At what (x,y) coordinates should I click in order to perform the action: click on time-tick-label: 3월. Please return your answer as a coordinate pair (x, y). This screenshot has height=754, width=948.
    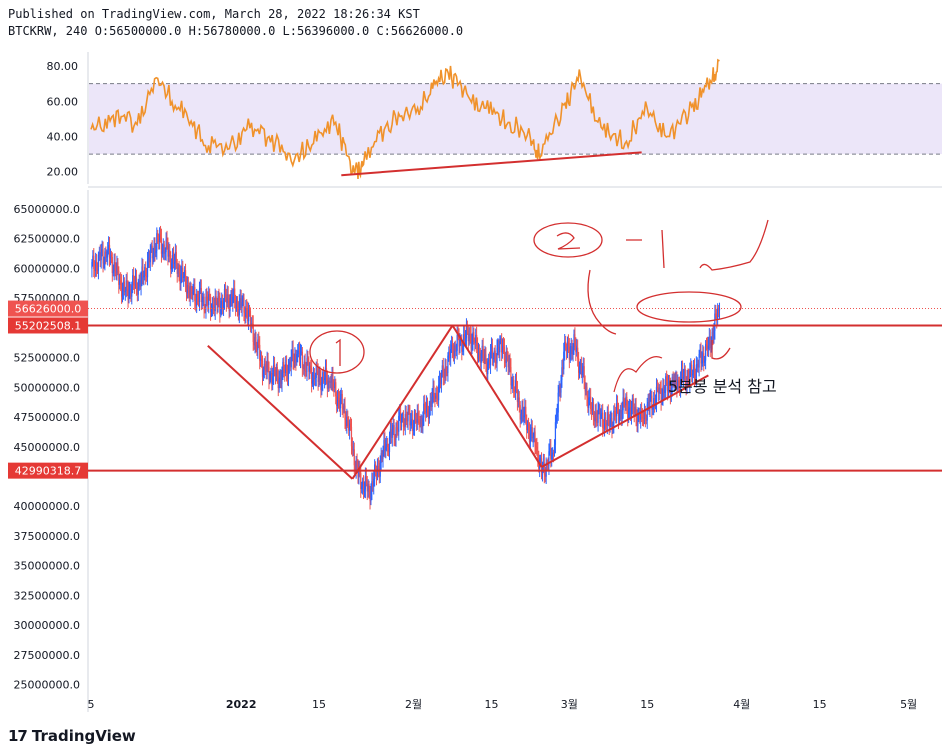
    Looking at the image, I should click on (569, 704).